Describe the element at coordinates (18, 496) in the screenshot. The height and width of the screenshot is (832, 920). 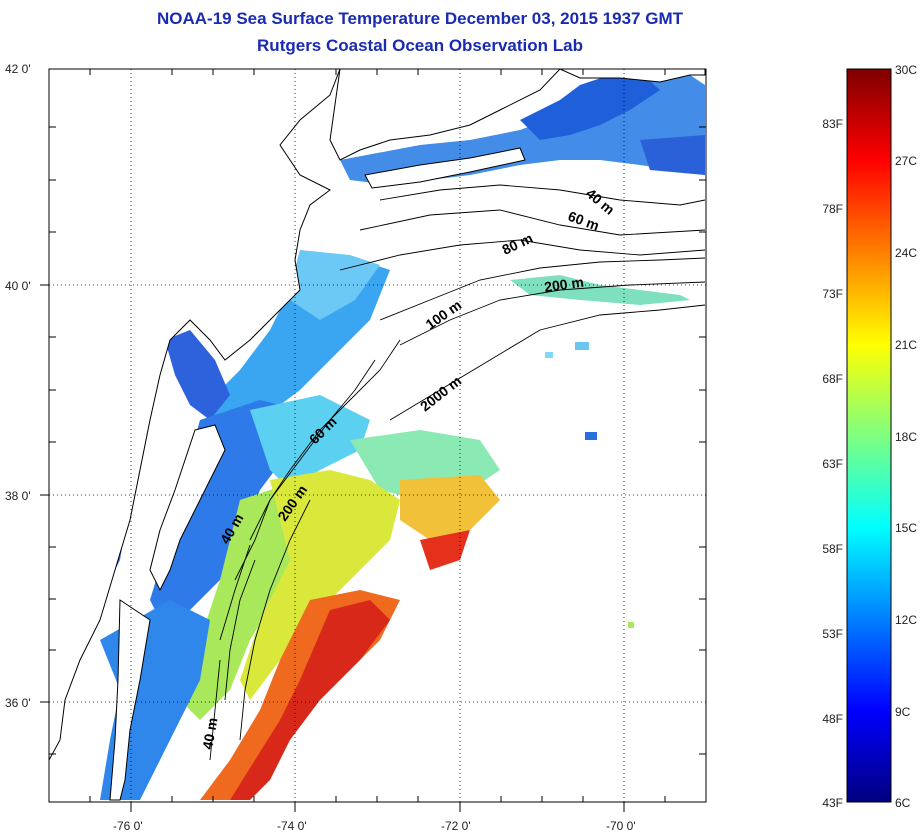
I see `lat-label: 38 0'` at that location.